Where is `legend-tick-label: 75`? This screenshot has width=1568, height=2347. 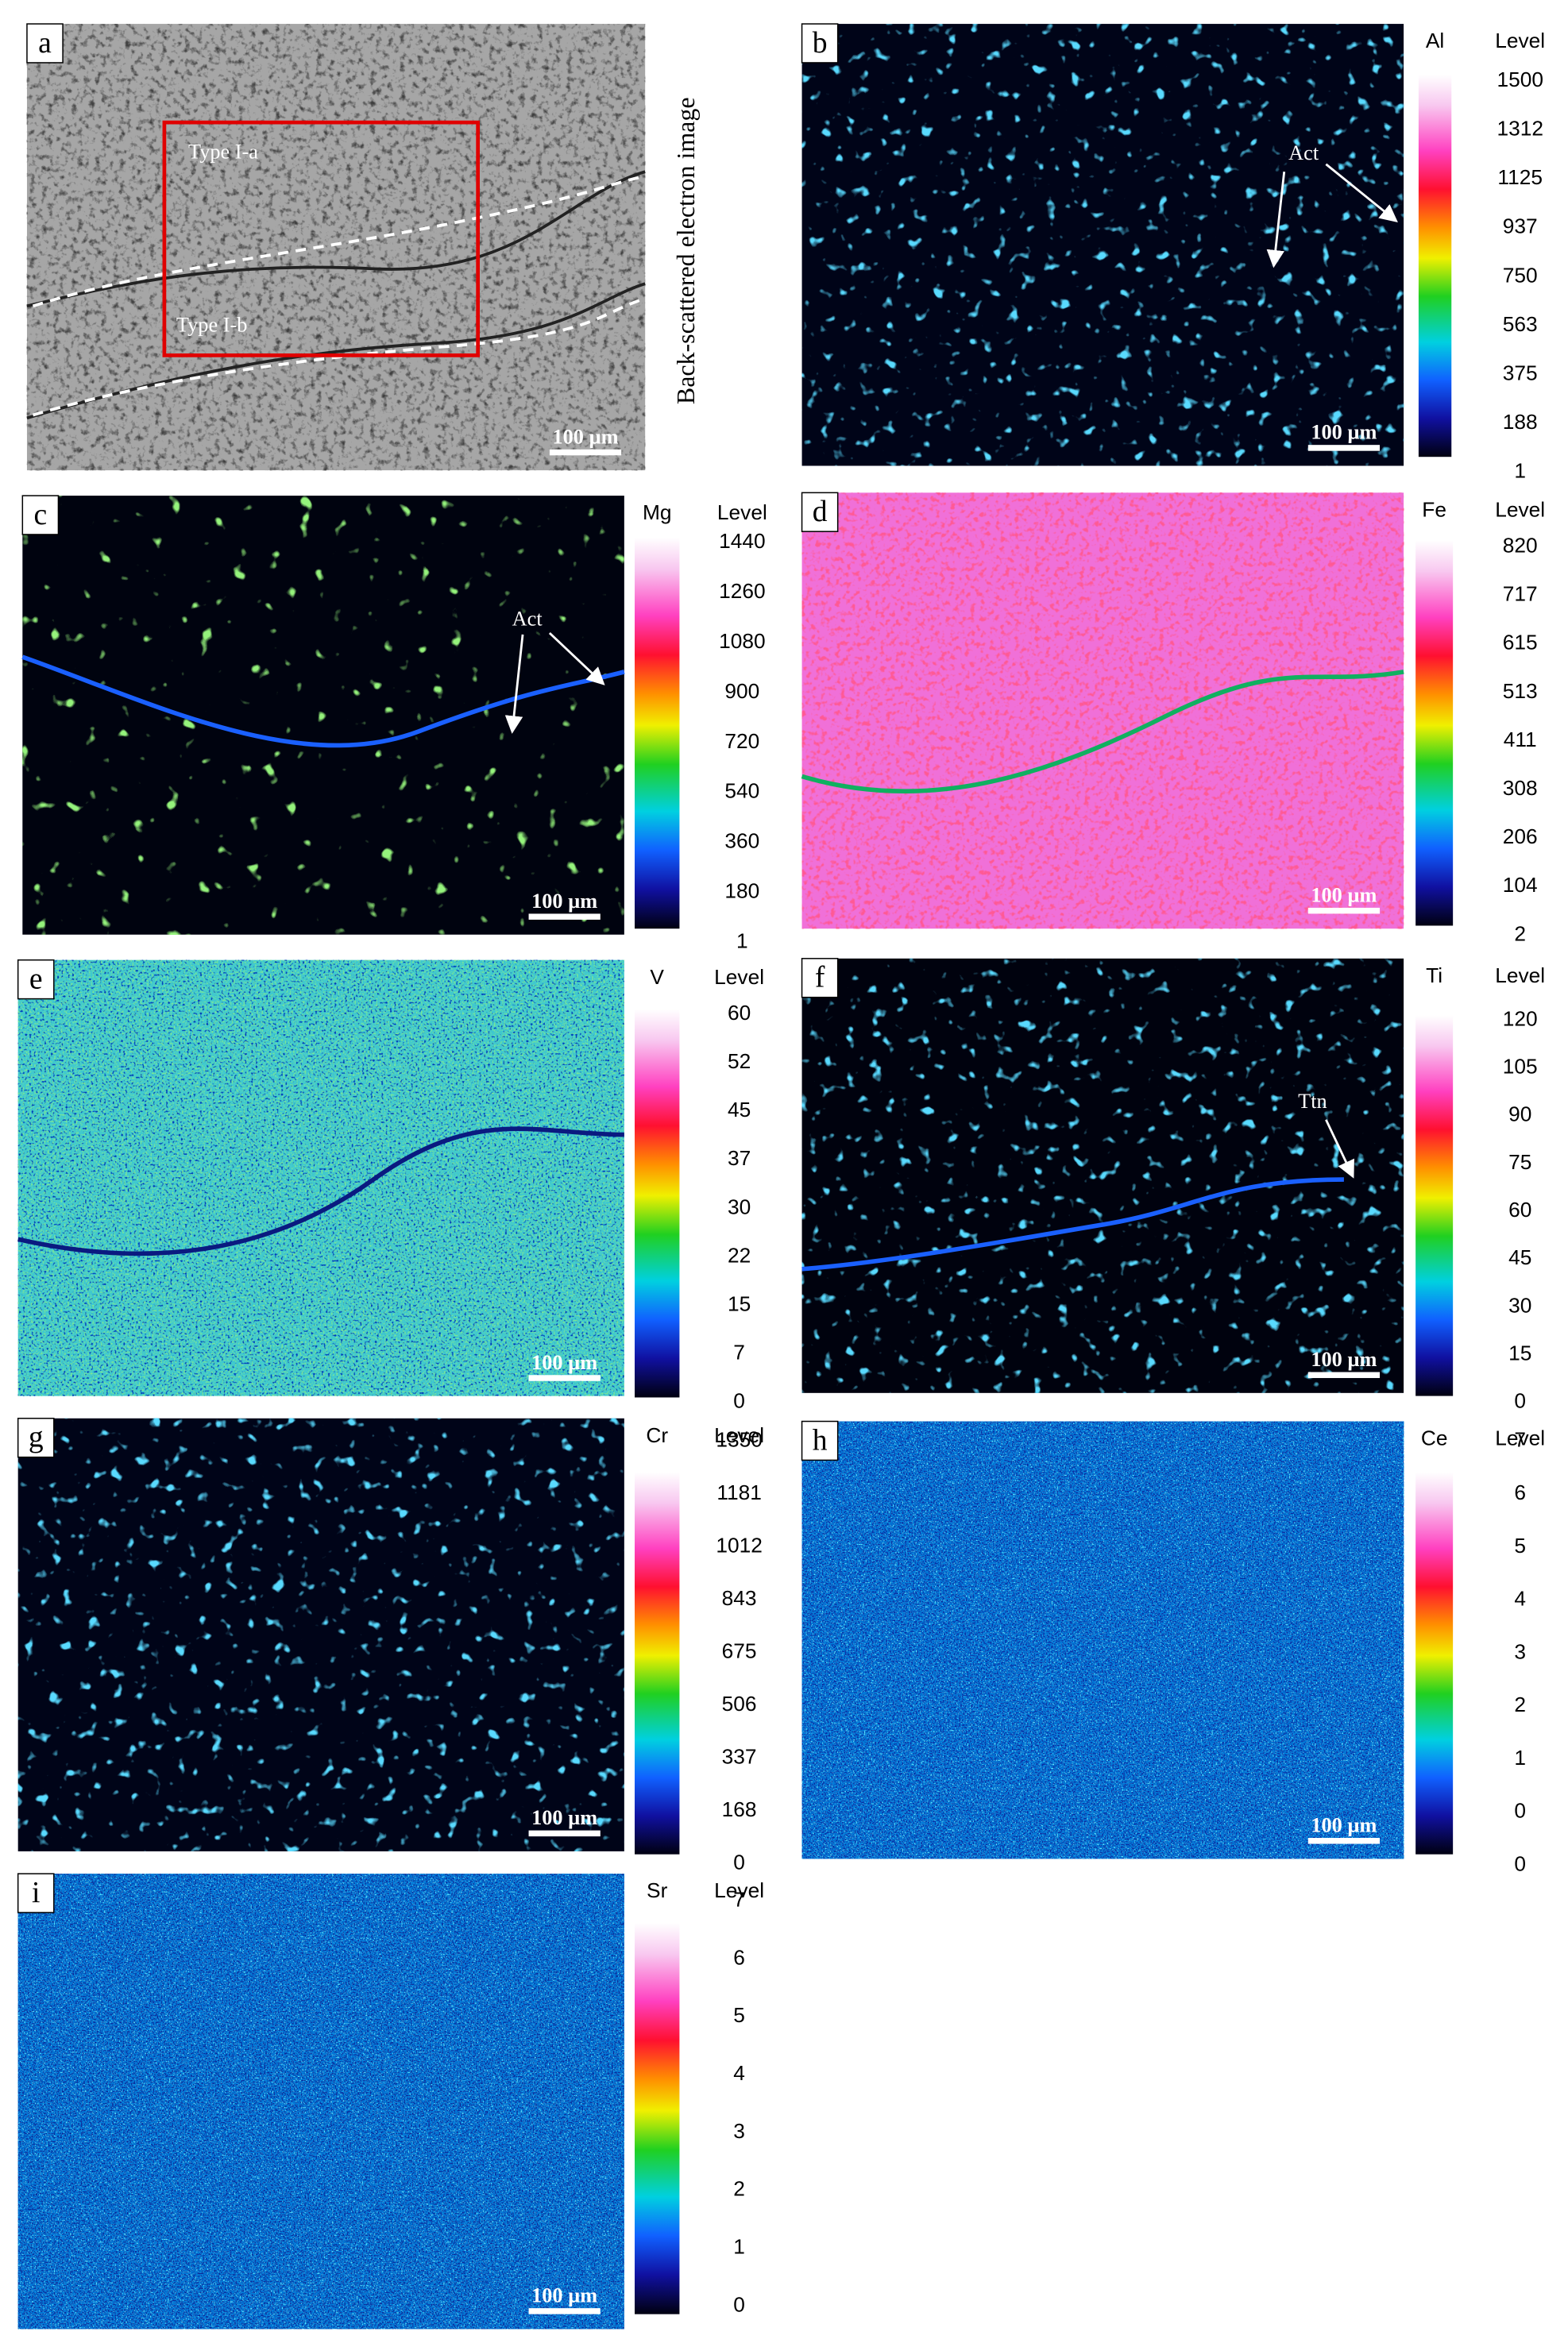 legend-tick-label: 75 is located at coordinates (1519, 1162).